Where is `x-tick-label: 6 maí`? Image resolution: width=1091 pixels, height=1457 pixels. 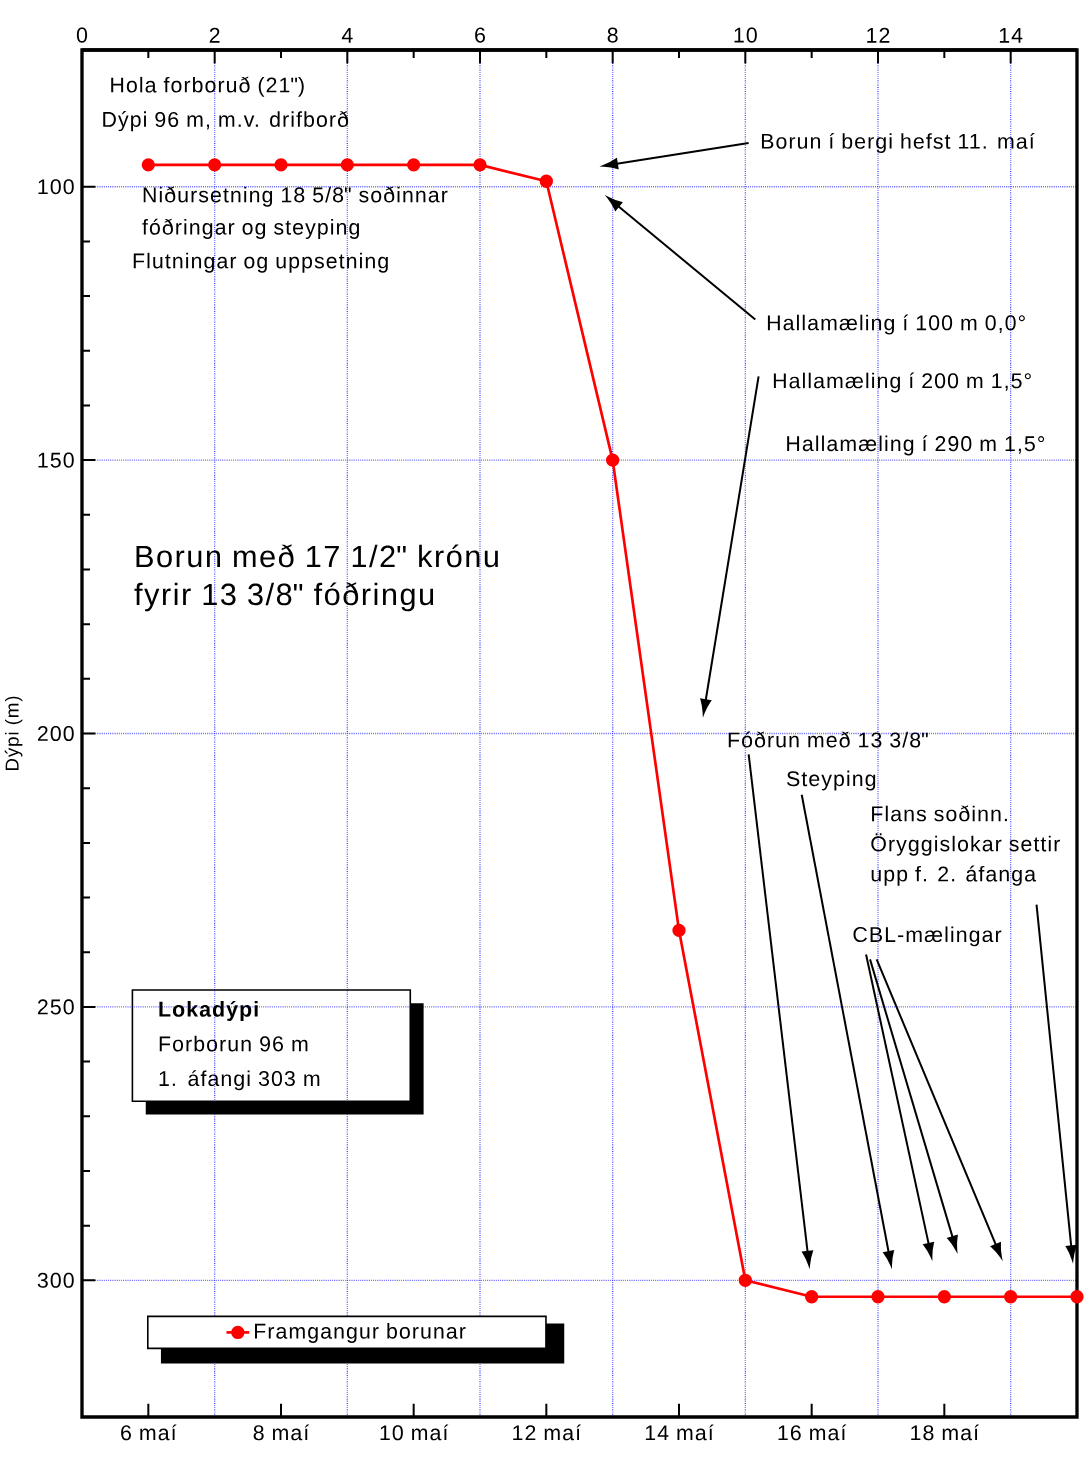 x-tick-label: 6 maí is located at coordinates (149, 1432).